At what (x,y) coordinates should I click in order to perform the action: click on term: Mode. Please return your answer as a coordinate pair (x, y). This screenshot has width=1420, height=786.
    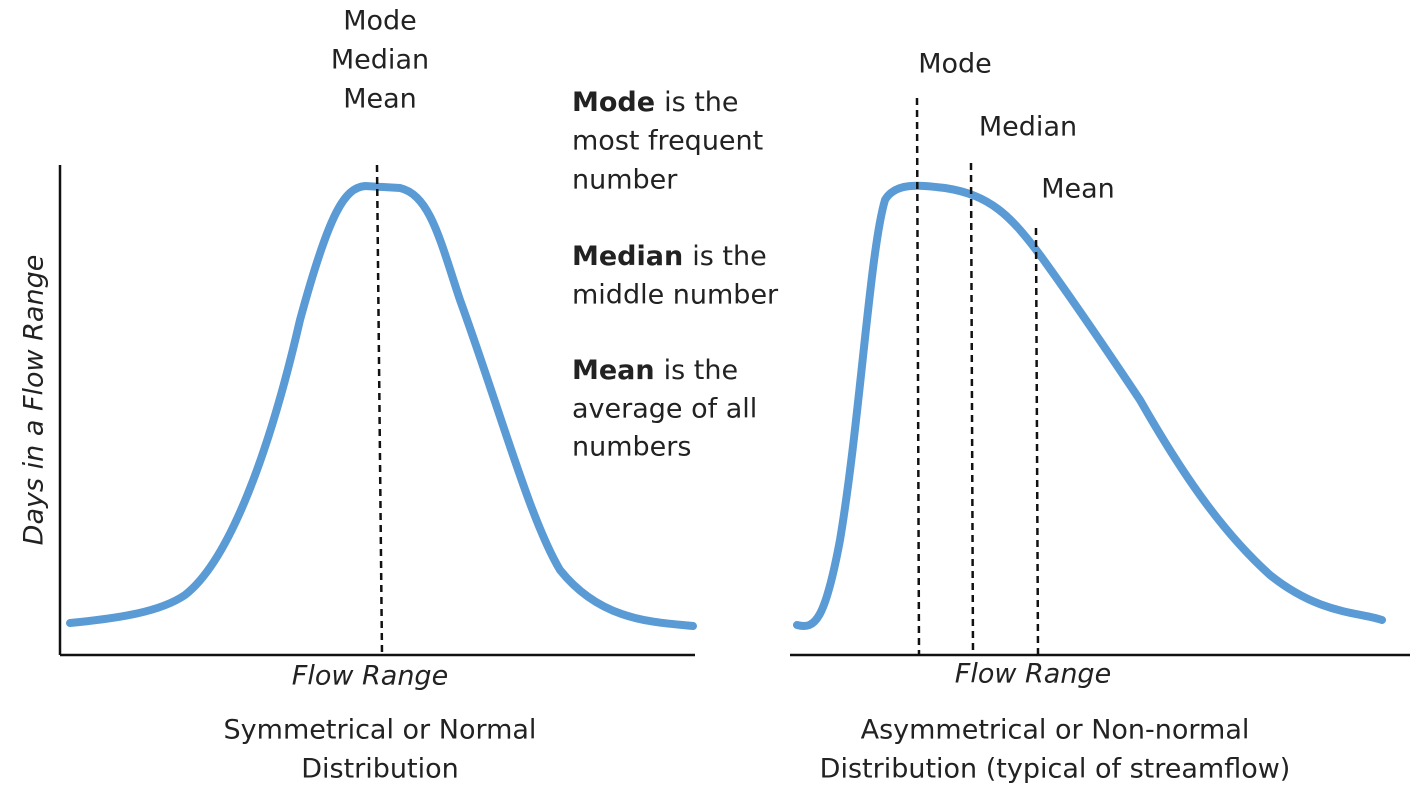
    Looking at the image, I should click on (613, 102).